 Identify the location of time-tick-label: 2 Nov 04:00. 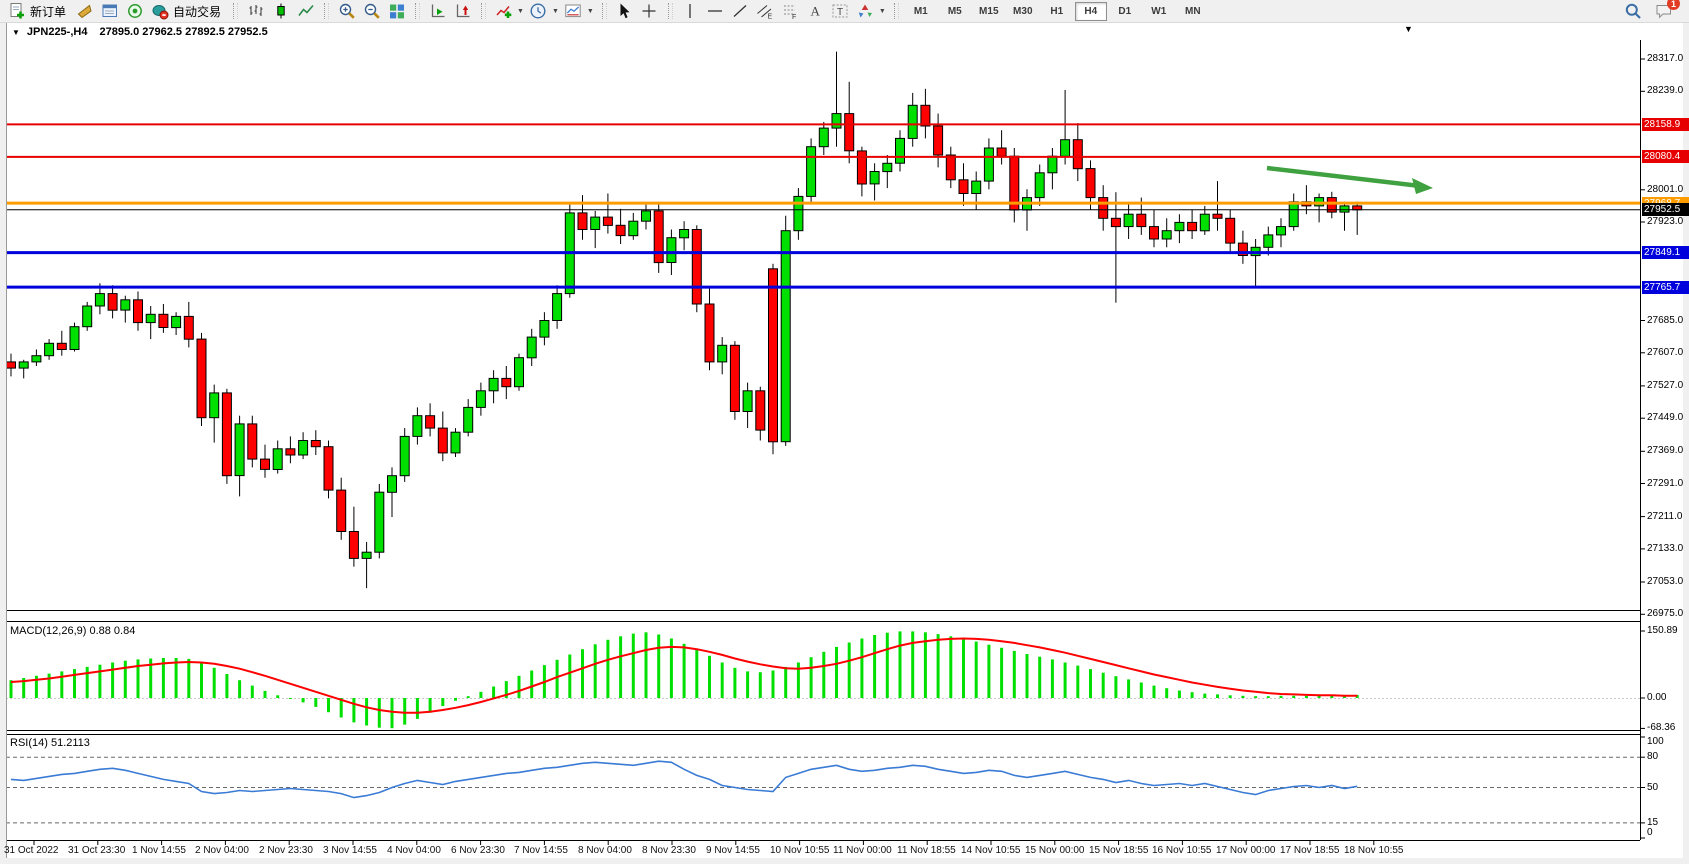
(222, 850).